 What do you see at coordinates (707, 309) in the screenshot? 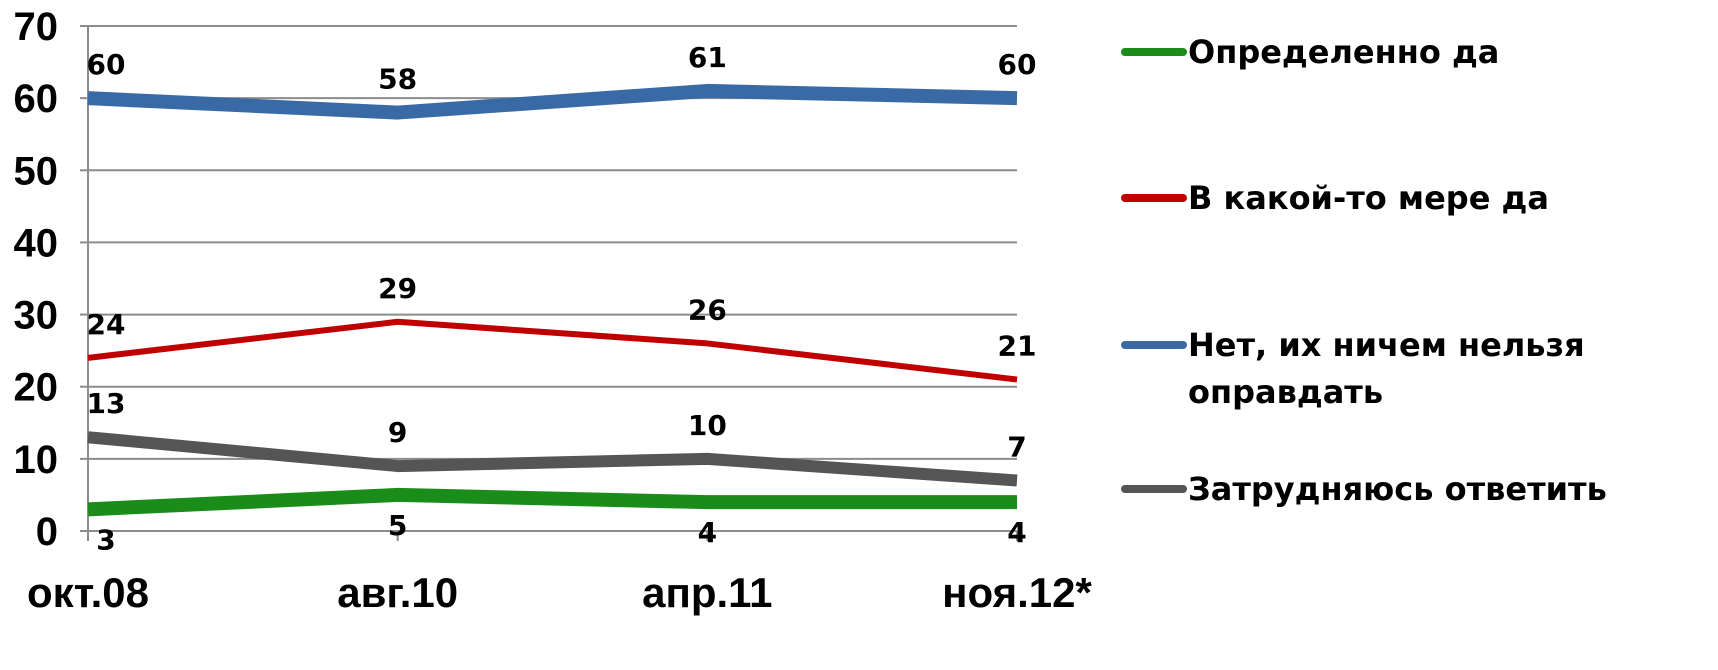
I see `data-label: 26` at bounding box center [707, 309].